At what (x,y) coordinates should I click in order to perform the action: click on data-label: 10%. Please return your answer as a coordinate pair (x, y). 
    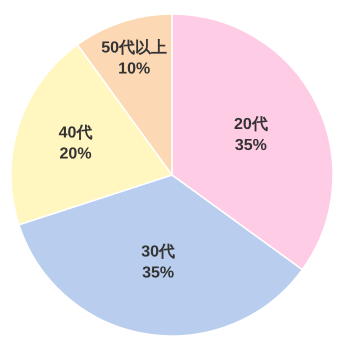
    Looking at the image, I should click on (134, 69).